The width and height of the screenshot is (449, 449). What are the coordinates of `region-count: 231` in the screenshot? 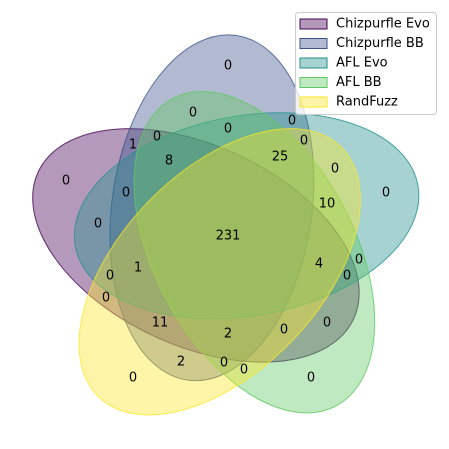 It's located at (228, 236).